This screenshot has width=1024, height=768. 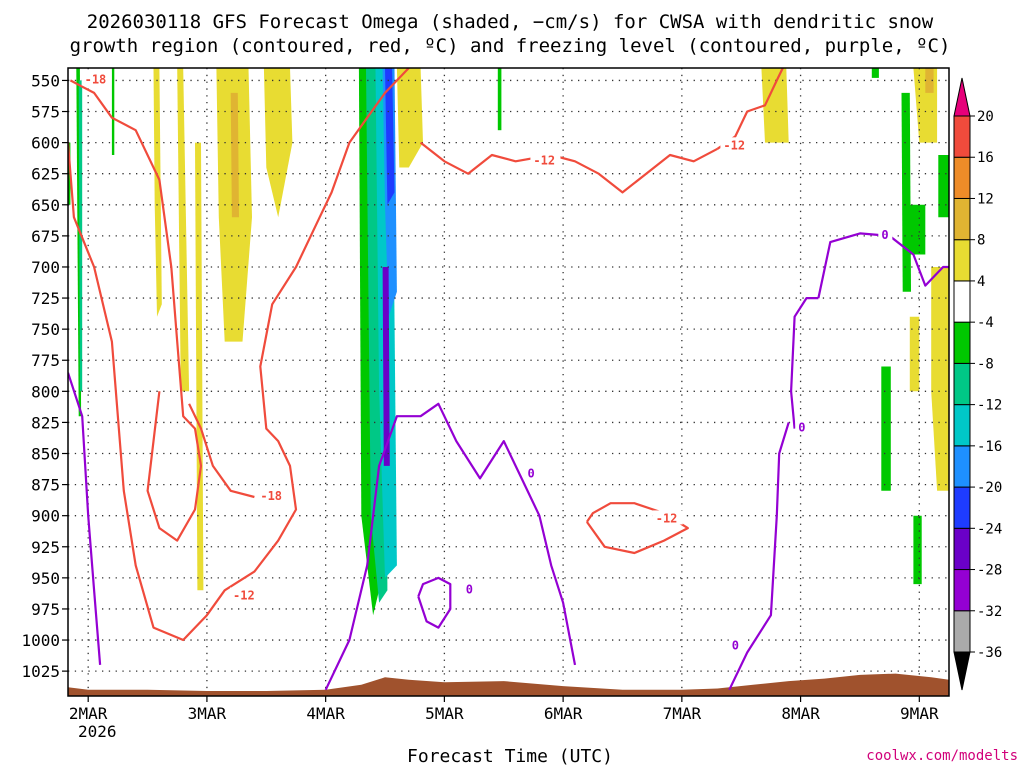 I want to click on y-tick-label: 975, so click(x=45, y=609).